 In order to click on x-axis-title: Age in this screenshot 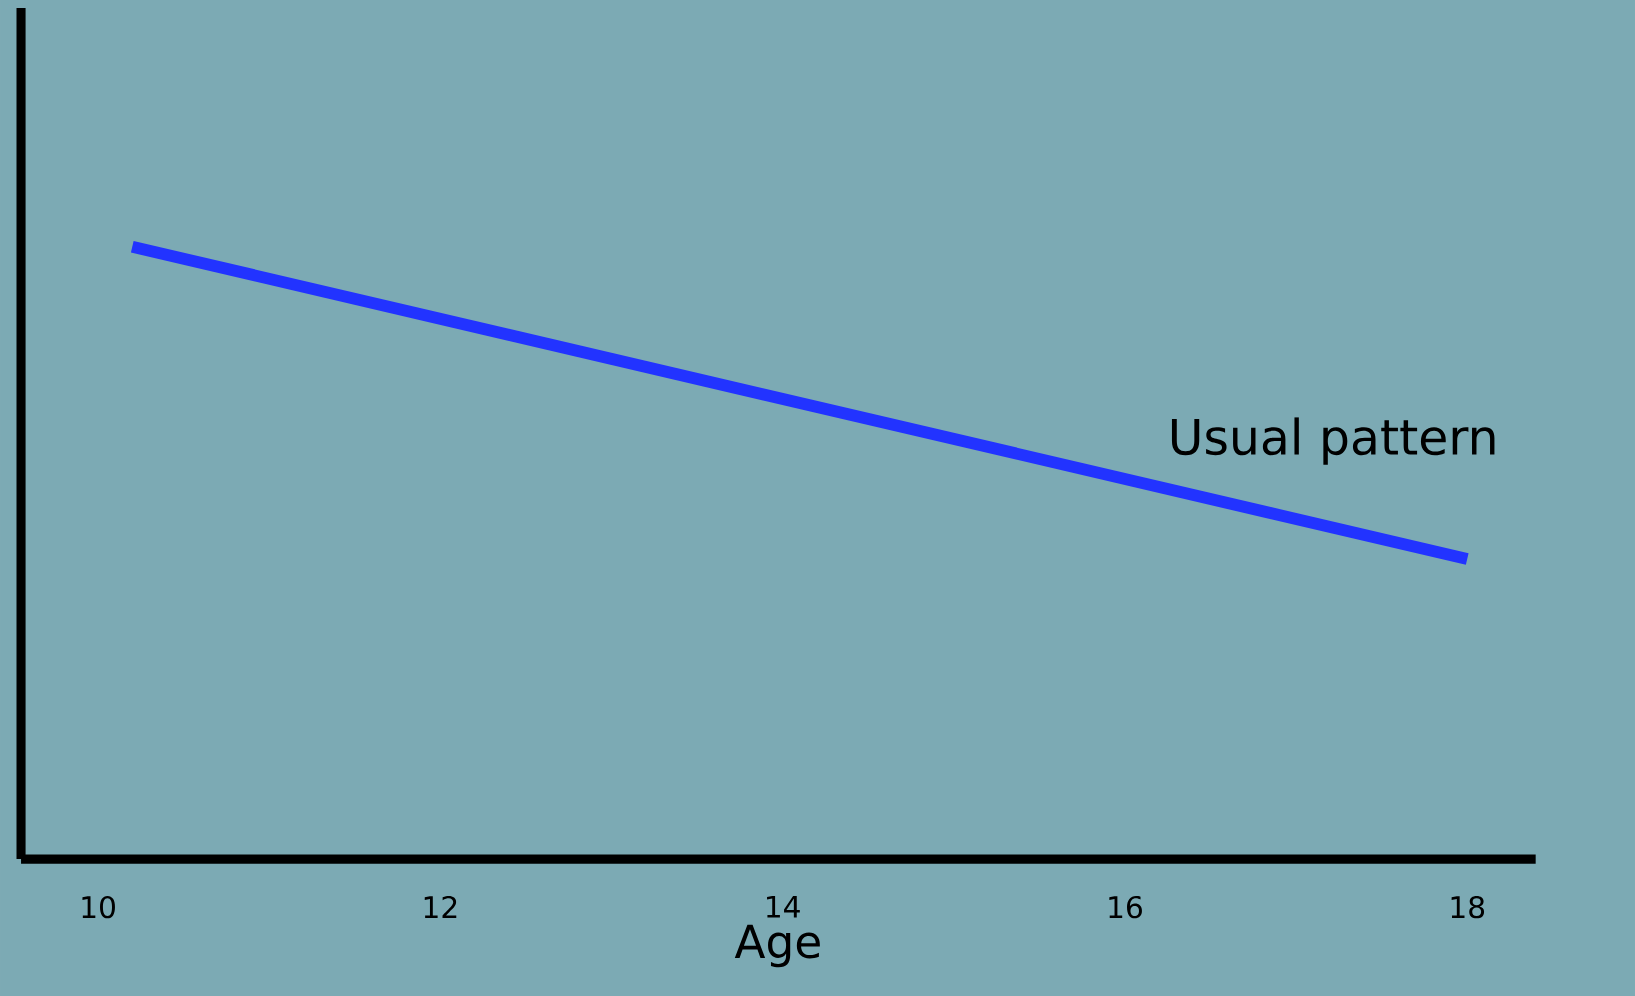, I will do `click(777, 946)`.